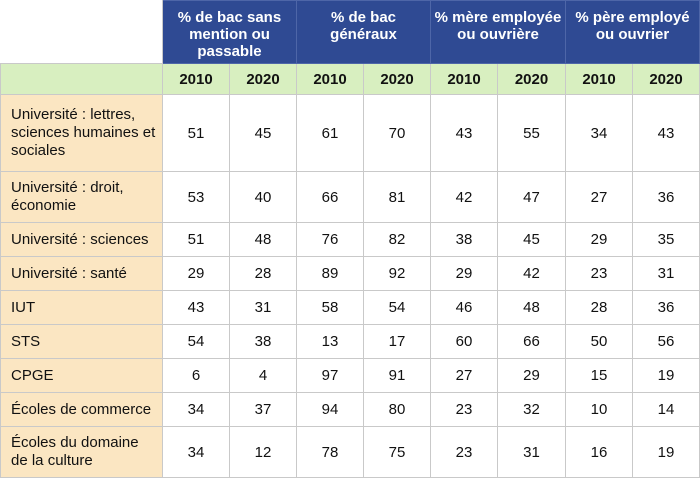 The image size is (700, 478). I want to click on row-label: CPGE, so click(81, 375).